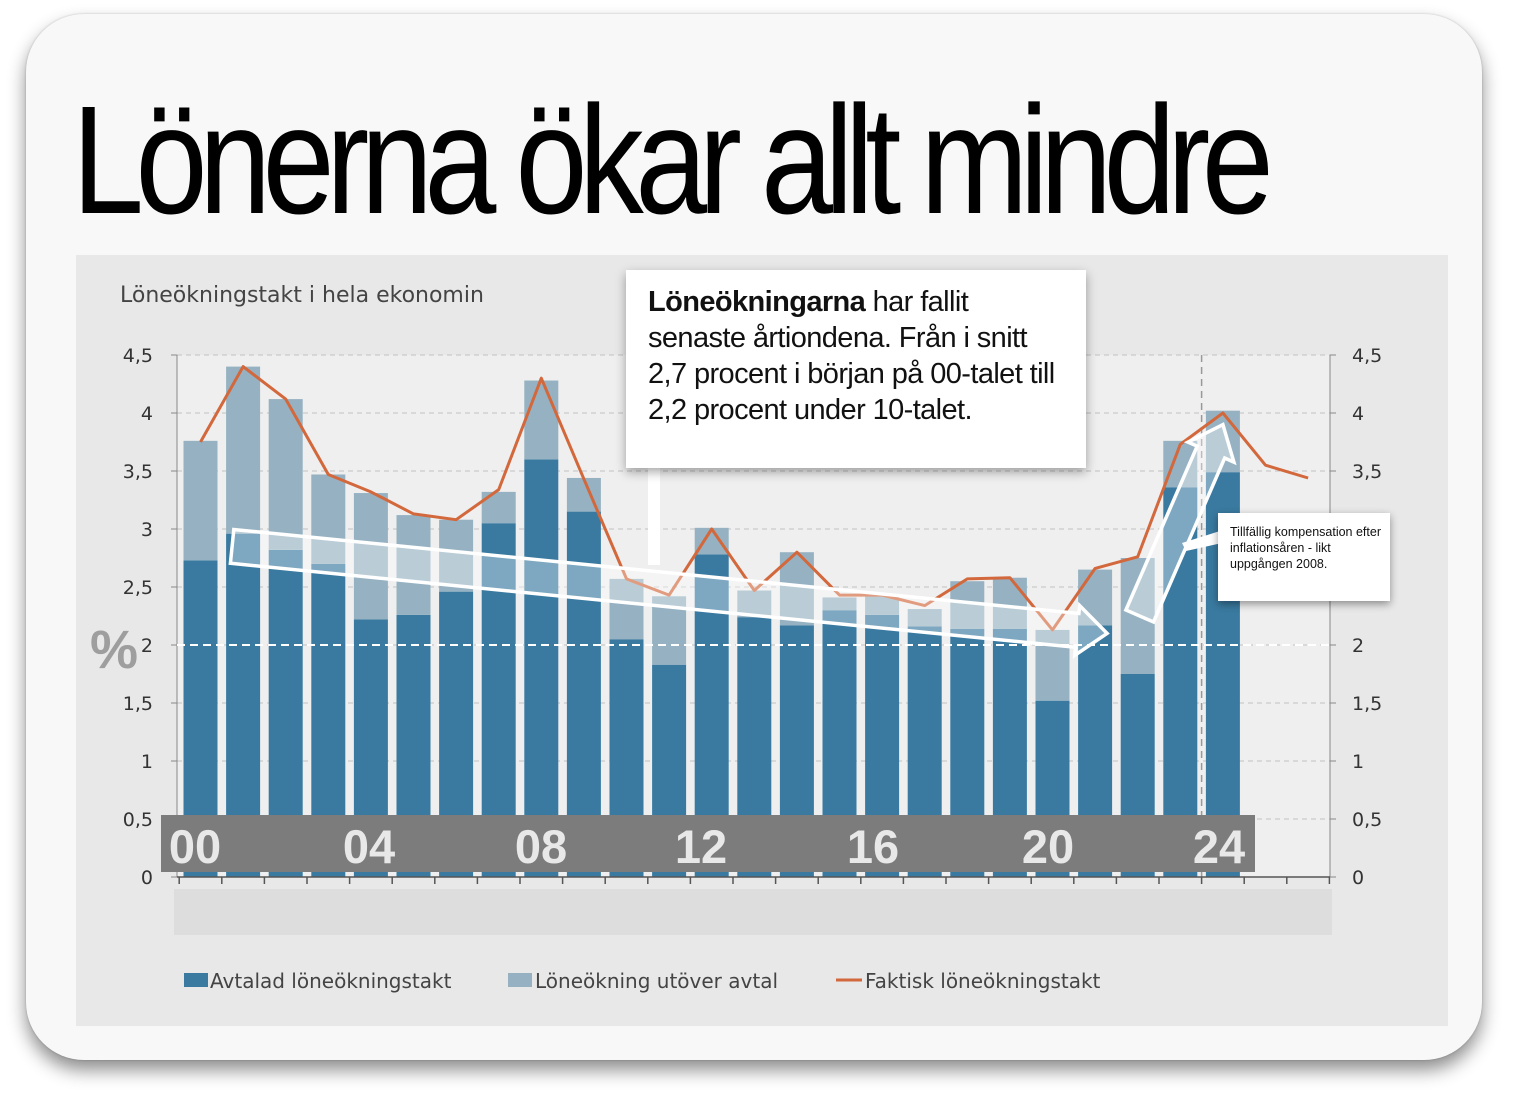 The width and height of the screenshot is (1538, 1096). What do you see at coordinates (1358, 414) in the screenshot?
I see `y-tick-label-right: 4` at bounding box center [1358, 414].